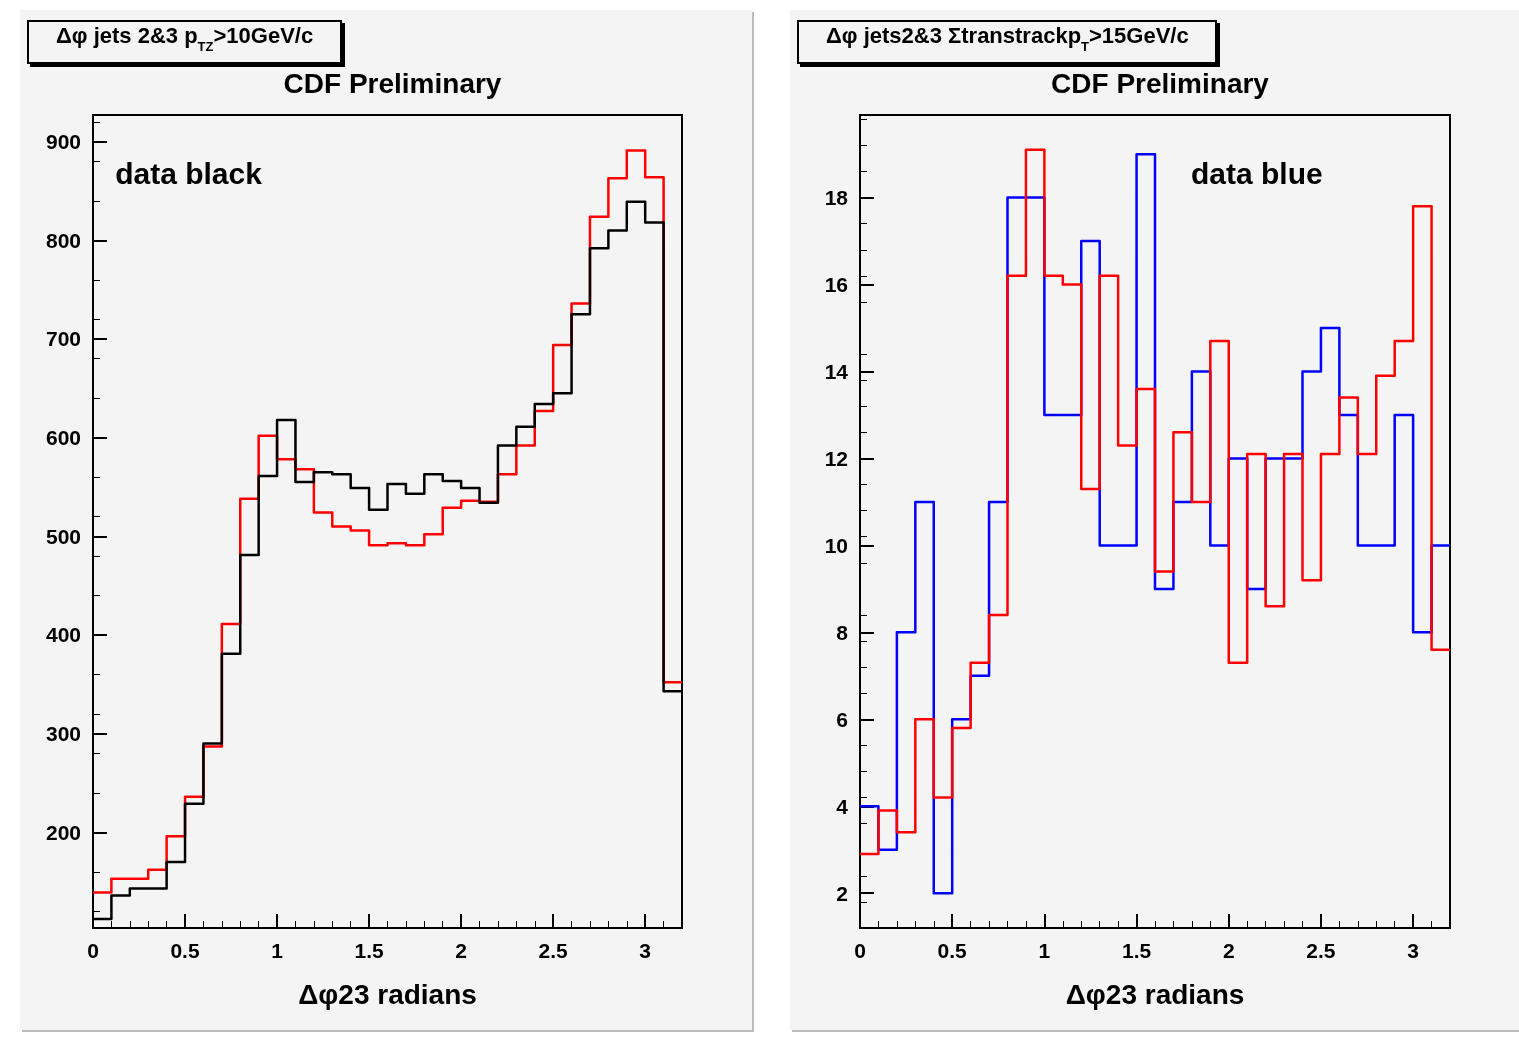  What do you see at coordinates (63, 339) in the screenshot?
I see `y-tick-label: 700` at bounding box center [63, 339].